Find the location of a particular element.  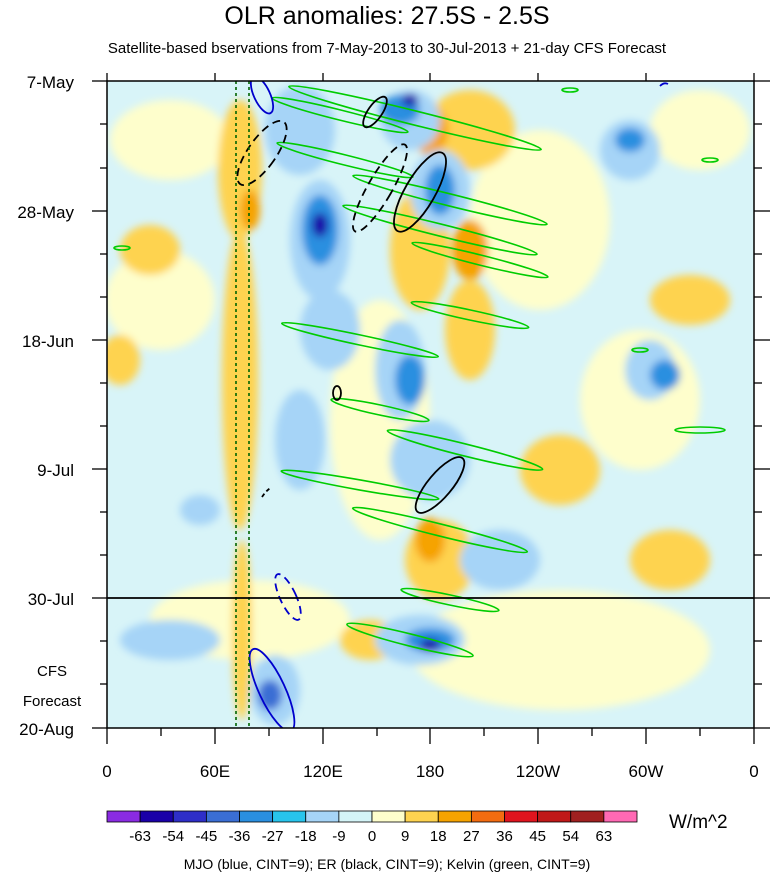

y-tick-label: 30-Jul is located at coordinates (51, 599).